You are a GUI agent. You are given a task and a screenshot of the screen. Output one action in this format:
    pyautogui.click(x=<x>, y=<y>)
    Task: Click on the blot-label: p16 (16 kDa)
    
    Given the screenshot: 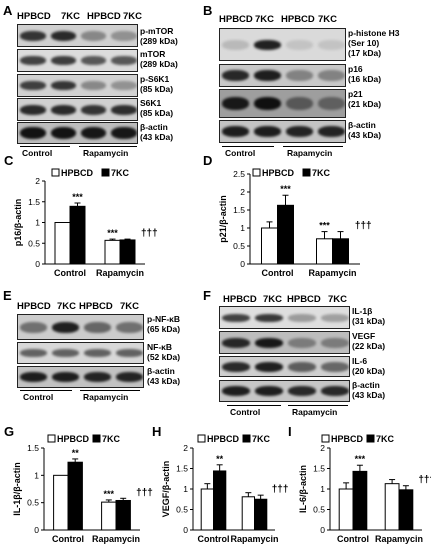 What is the action you would take?
    pyautogui.click(x=365, y=74)
    